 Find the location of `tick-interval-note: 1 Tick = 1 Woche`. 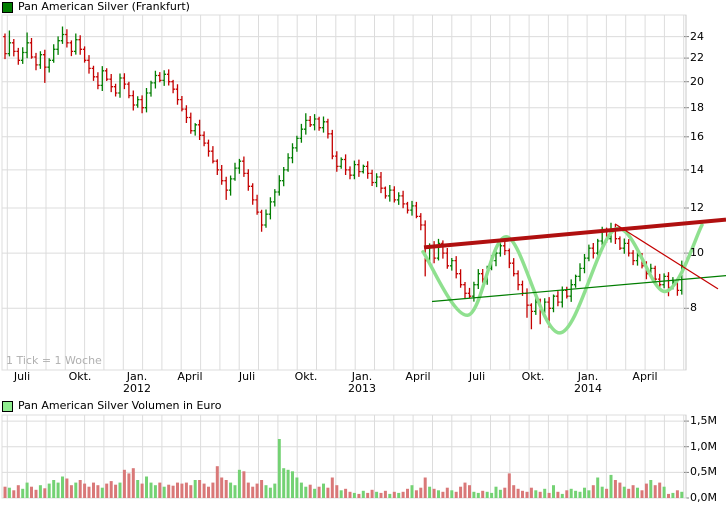

tick-interval-note: 1 Tick = 1 Woche is located at coordinates (54, 360).